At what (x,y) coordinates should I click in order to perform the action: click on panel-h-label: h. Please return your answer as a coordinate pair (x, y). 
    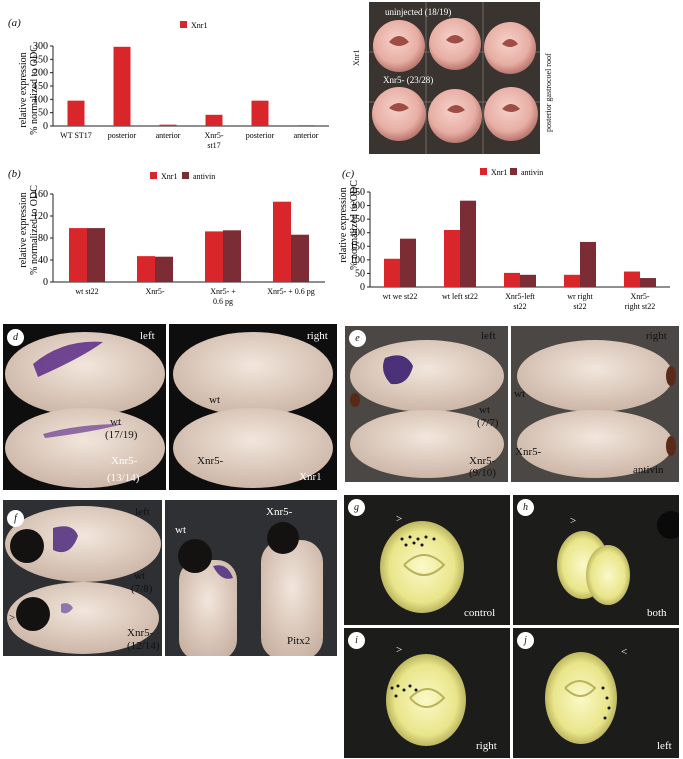
    Looking at the image, I should click on (525, 507).